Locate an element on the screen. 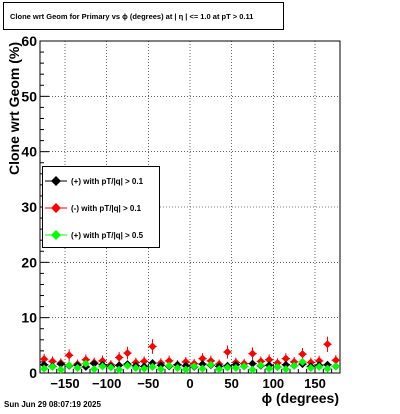  legend-label-1: (-) with pT/|q| > 0.1 is located at coordinates (106, 208).